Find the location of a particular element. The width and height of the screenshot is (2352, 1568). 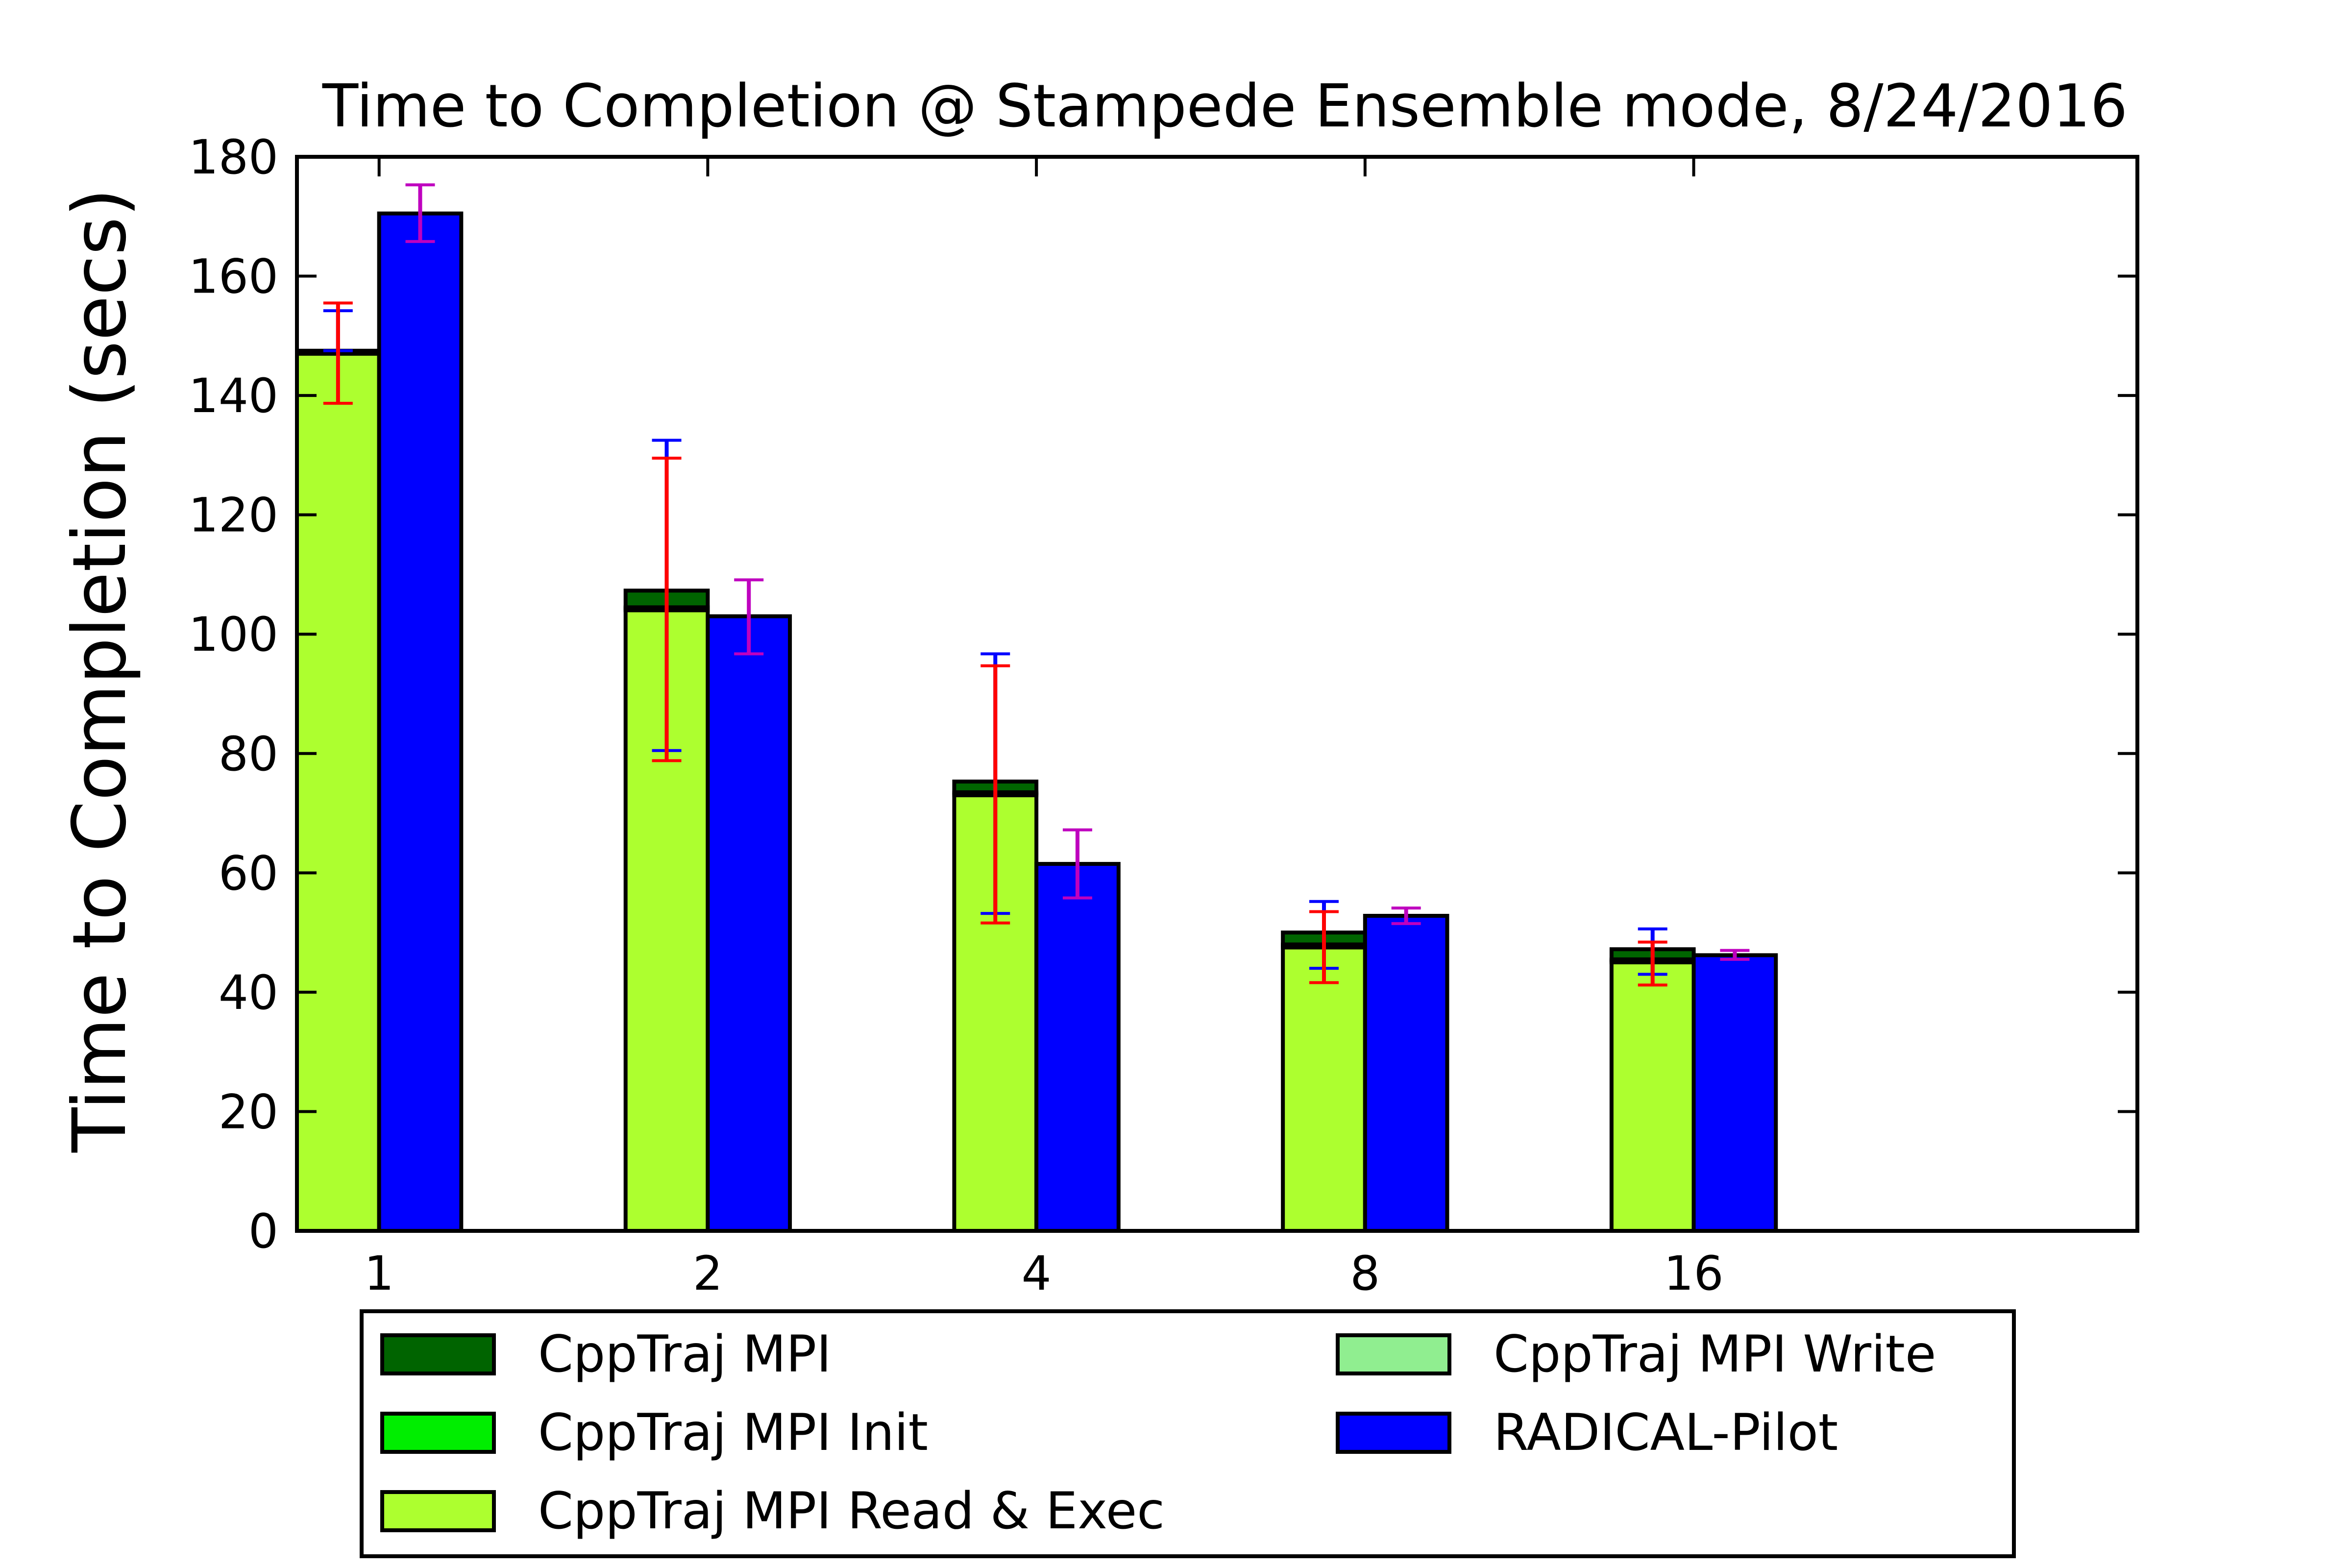

x-tick-label-3: 8 is located at coordinates (1365, 1273).